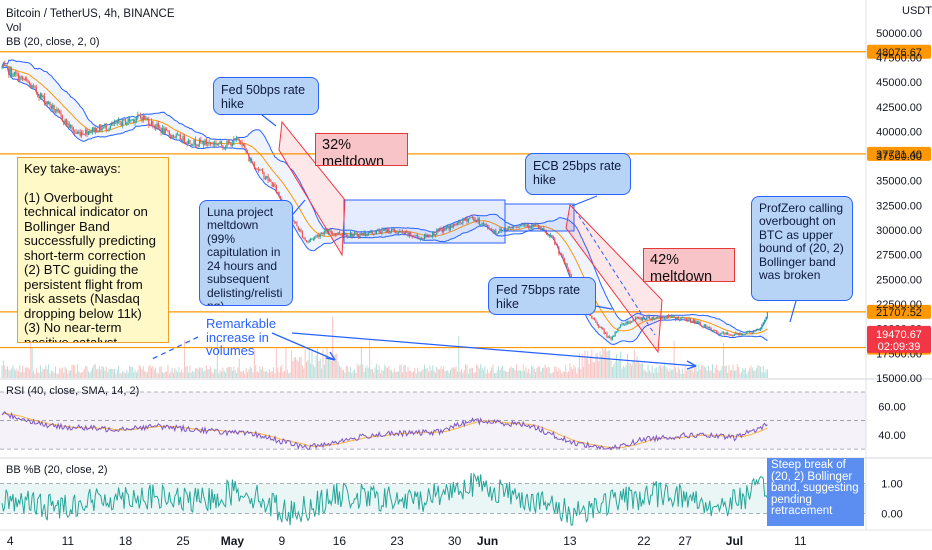 The height and width of the screenshot is (550, 932). Describe the element at coordinates (689, 265) in the screenshot. I see `meltdown-42-callout: 42% meltdown` at that location.